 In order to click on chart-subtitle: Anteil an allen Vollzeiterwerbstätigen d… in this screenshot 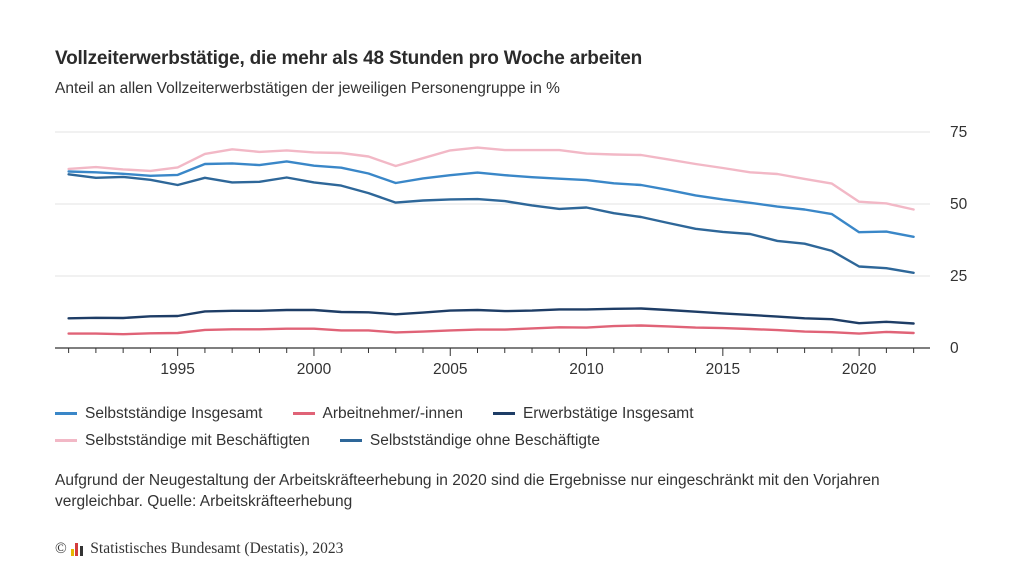, I will do `click(307, 88)`.